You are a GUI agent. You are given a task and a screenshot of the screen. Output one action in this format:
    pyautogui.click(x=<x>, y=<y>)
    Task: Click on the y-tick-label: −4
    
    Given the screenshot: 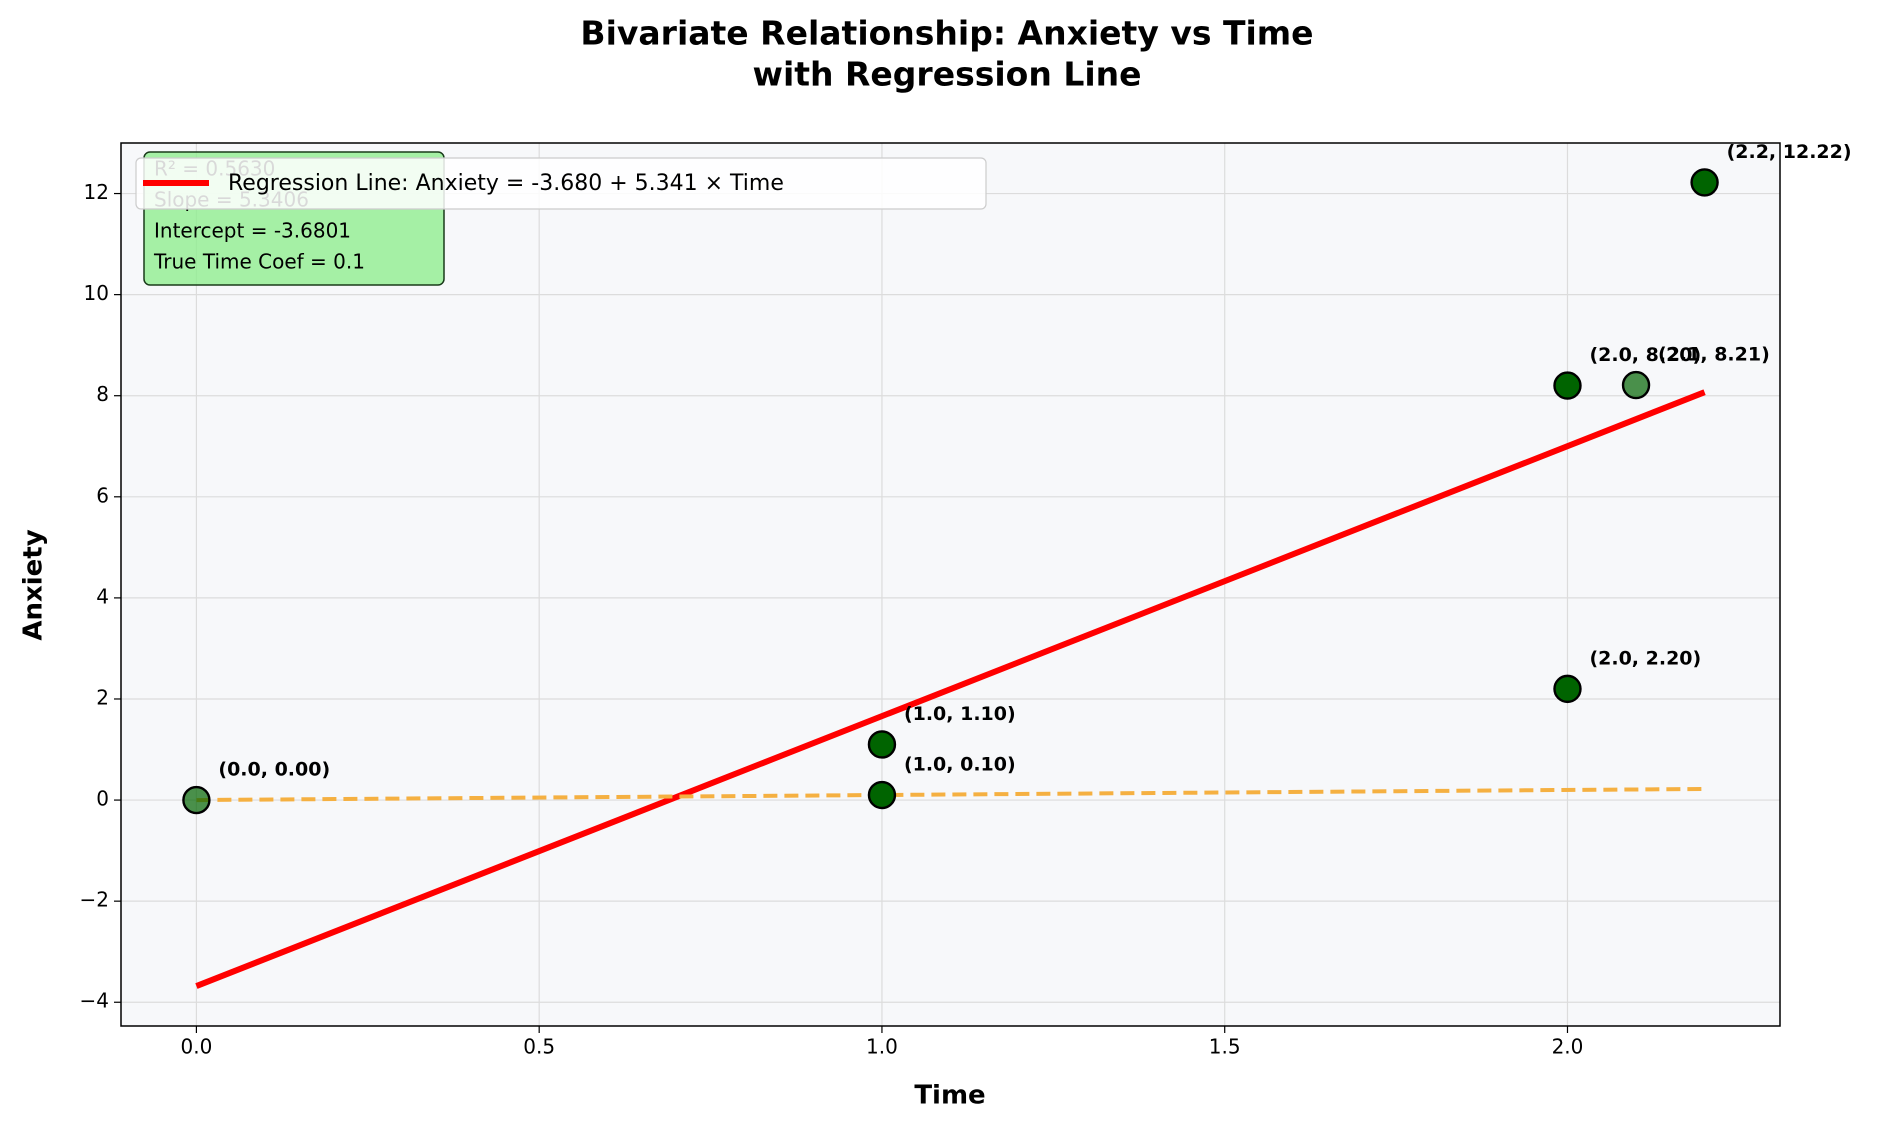 What is the action you would take?
    pyautogui.click(x=94, y=1001)
    